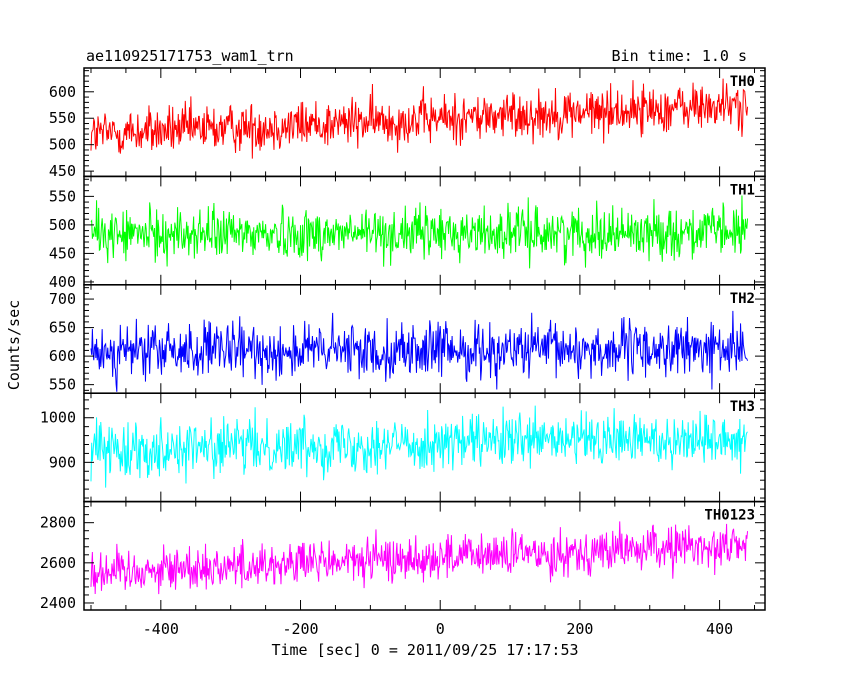 The width and height of the screenshot is (850, 680). Describe the element at coordinates (742, 299) in the screenshot. I see `panel-label: TH2` at that location.